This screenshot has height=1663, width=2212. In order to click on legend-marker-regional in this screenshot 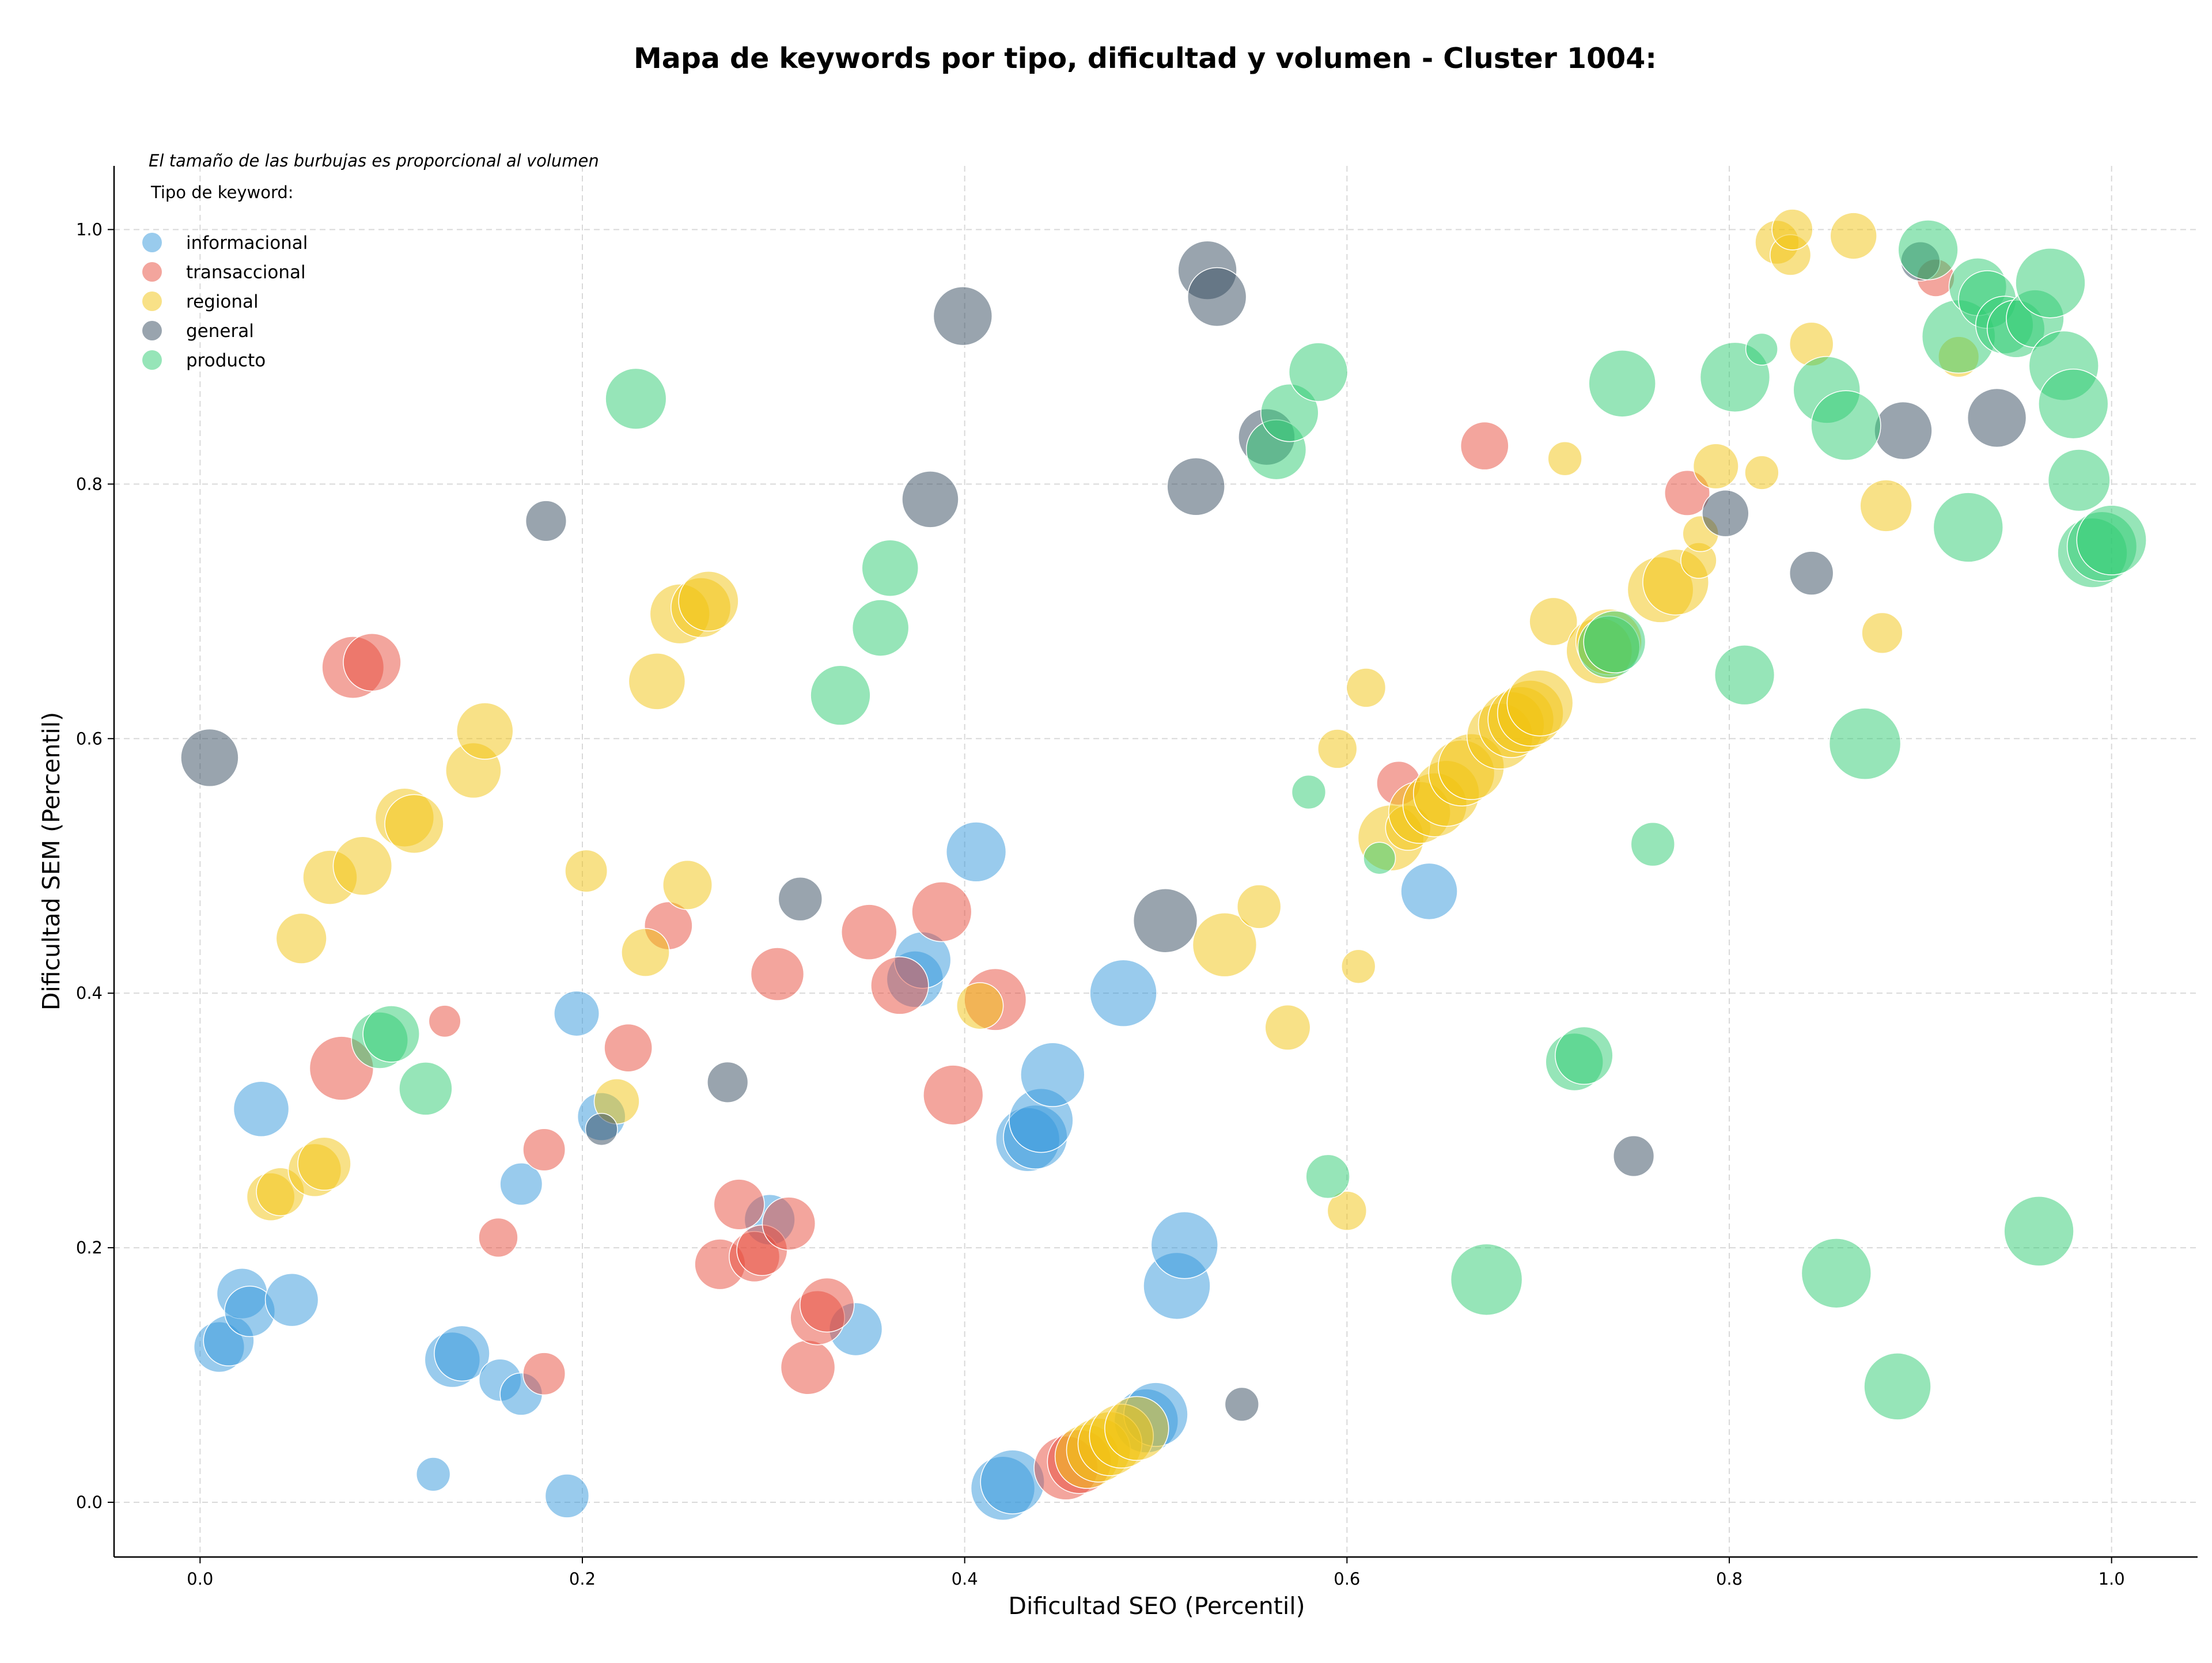, I will do `click(152, 301)`.